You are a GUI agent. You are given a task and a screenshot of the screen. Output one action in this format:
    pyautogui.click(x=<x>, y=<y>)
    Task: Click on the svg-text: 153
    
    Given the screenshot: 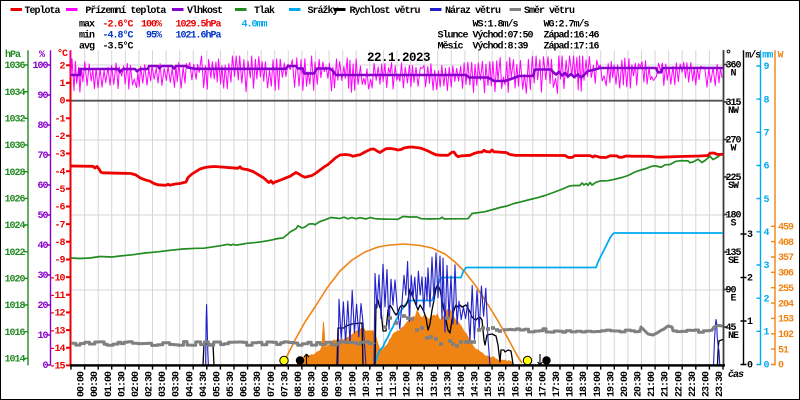 What is the action you would take?
    pyautogui.click(x=786, y=320)
    